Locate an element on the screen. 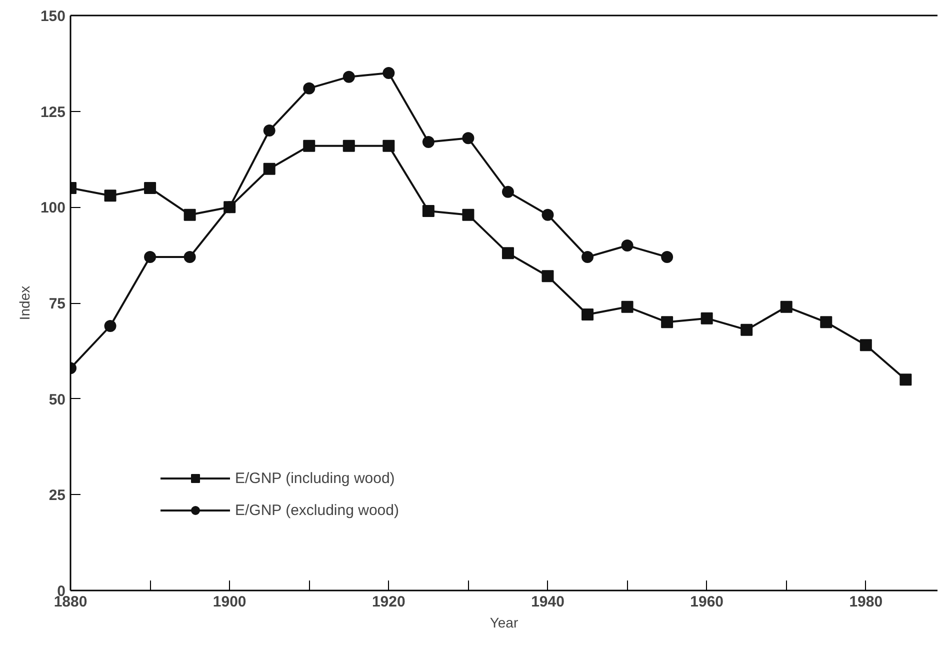 This screenshot has width=939, height=650. legend-label: E/GNP (excluding wood) is located at coordinates (317, 510).